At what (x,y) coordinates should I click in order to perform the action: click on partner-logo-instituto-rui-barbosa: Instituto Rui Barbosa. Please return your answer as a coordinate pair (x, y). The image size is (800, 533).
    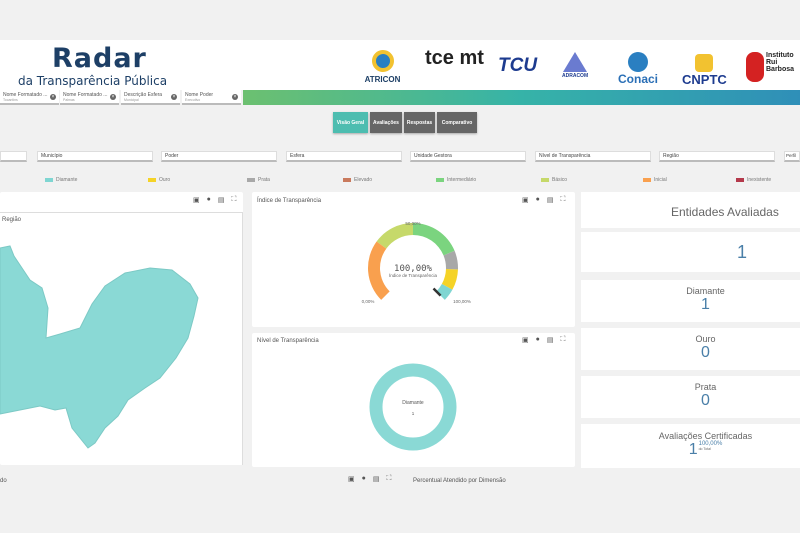
    Looking at the image, I should click on (773, 67).